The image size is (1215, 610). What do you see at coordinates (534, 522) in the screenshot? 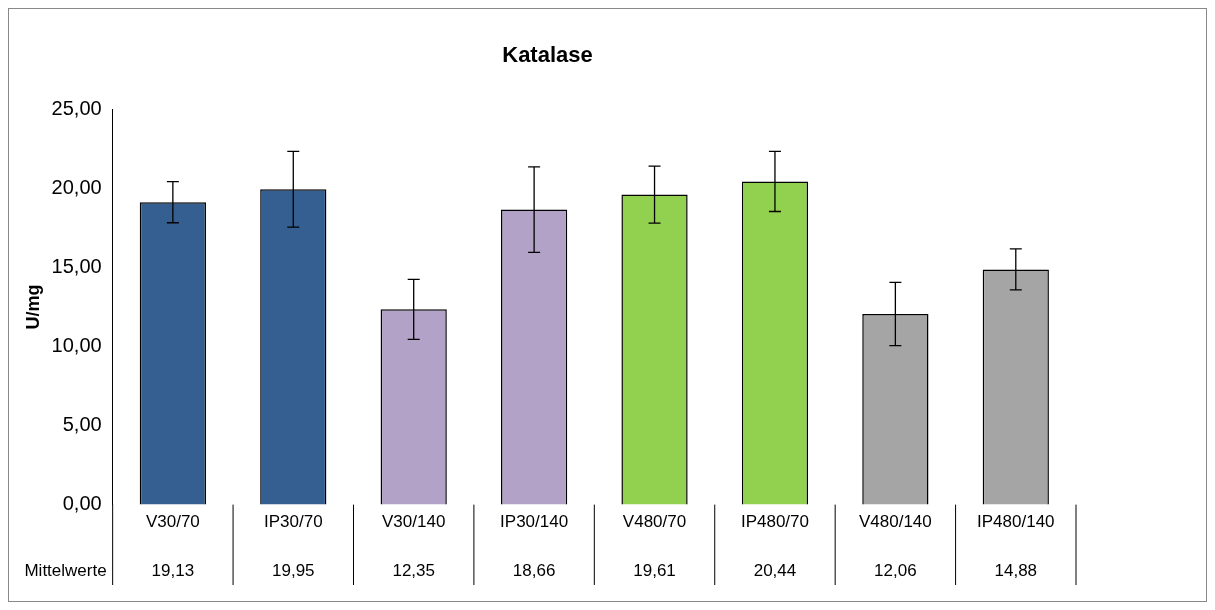
I see `x-tick-label: IP30/140` at bounding box center [534, 522].